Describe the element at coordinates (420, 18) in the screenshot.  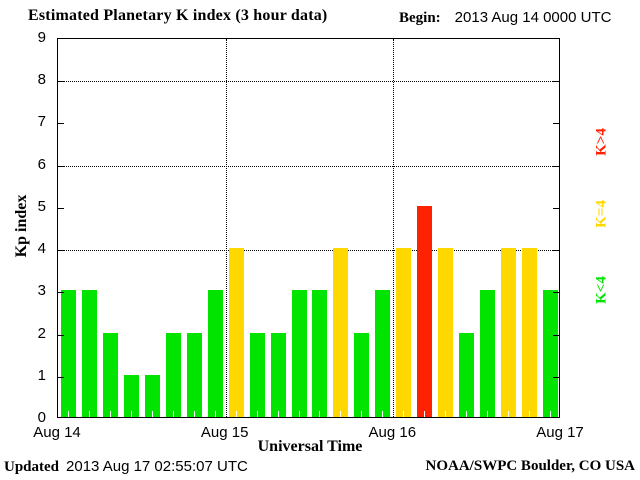
I see `begin-label: Begin:` at that location.